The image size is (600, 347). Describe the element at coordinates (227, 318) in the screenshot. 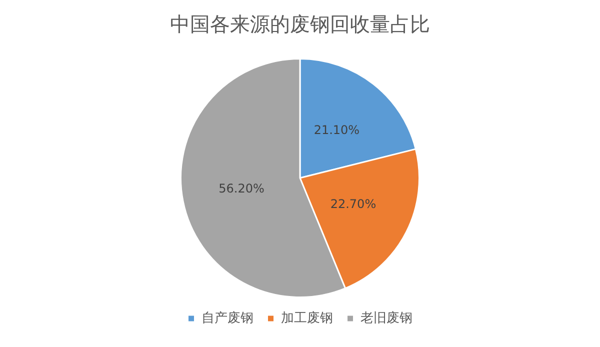

I see `legend-label: 自产废钢` at that location.